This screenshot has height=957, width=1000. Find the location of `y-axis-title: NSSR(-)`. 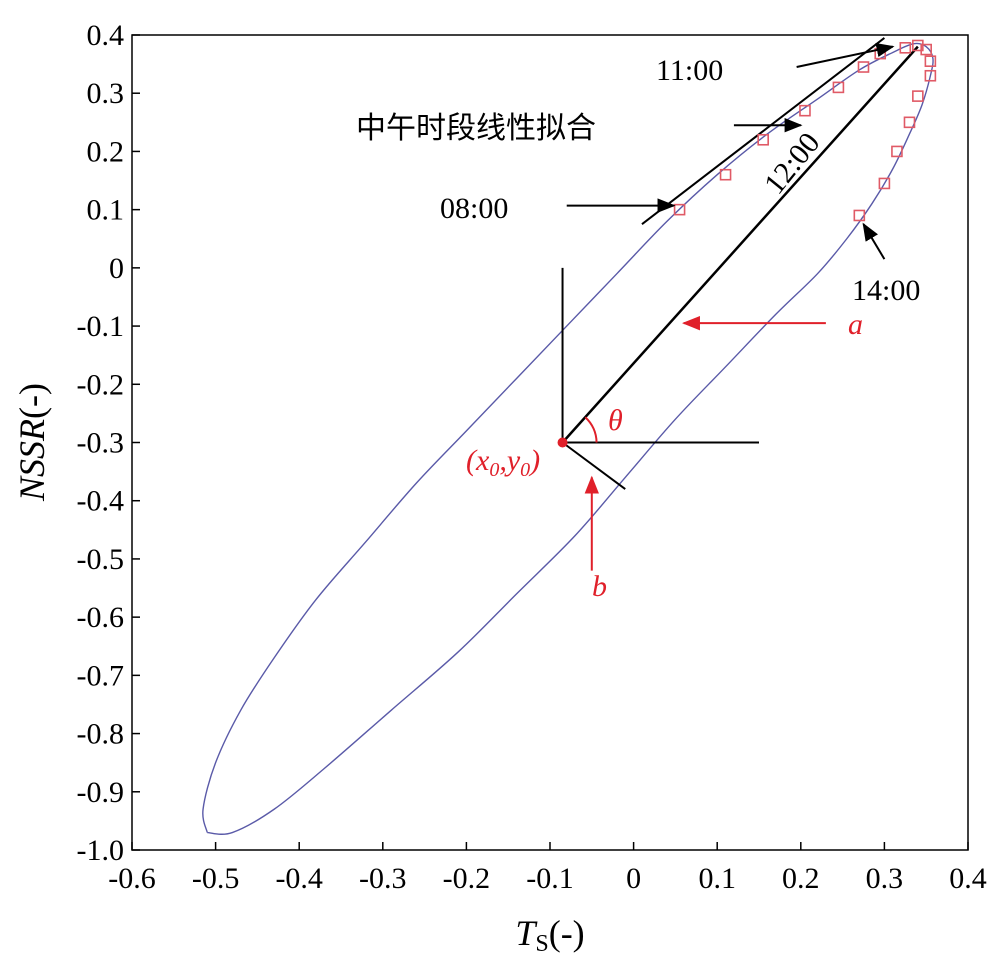

y-axis-title: NSSR(-) is located at coordinates (32, 442).